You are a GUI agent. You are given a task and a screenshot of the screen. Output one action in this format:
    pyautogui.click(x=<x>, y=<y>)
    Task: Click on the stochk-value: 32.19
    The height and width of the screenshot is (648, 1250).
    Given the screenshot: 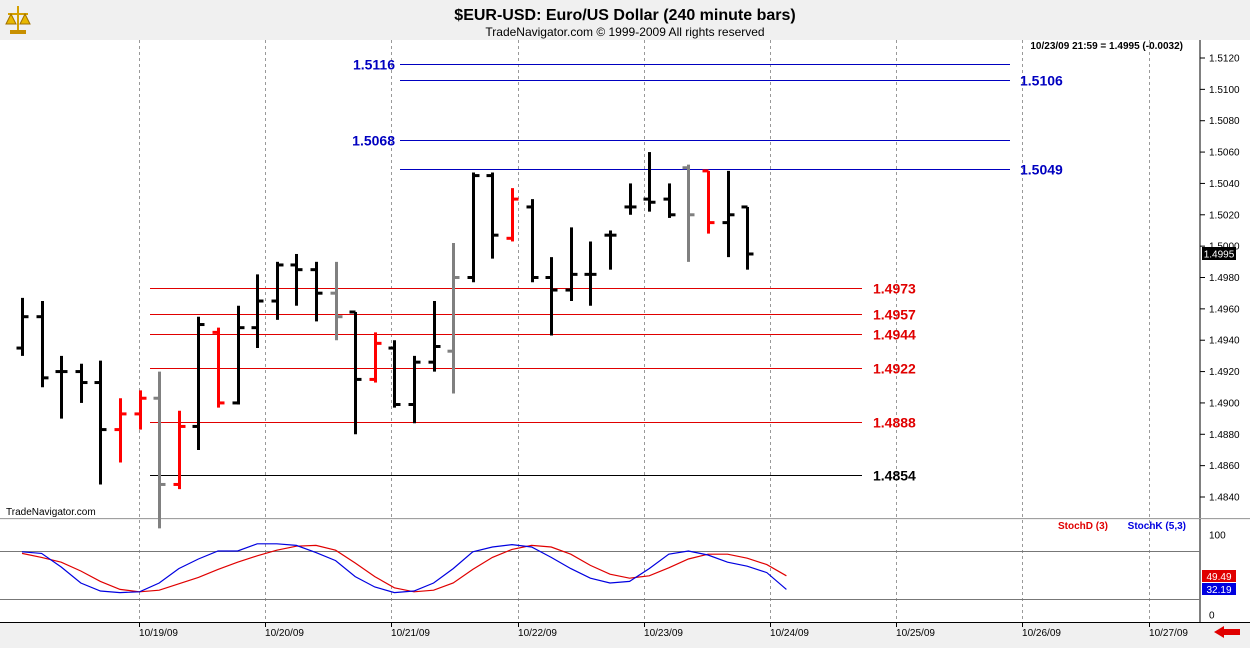 What is the action you would take?
    pyautogui.click(x=1218, y=590)
    